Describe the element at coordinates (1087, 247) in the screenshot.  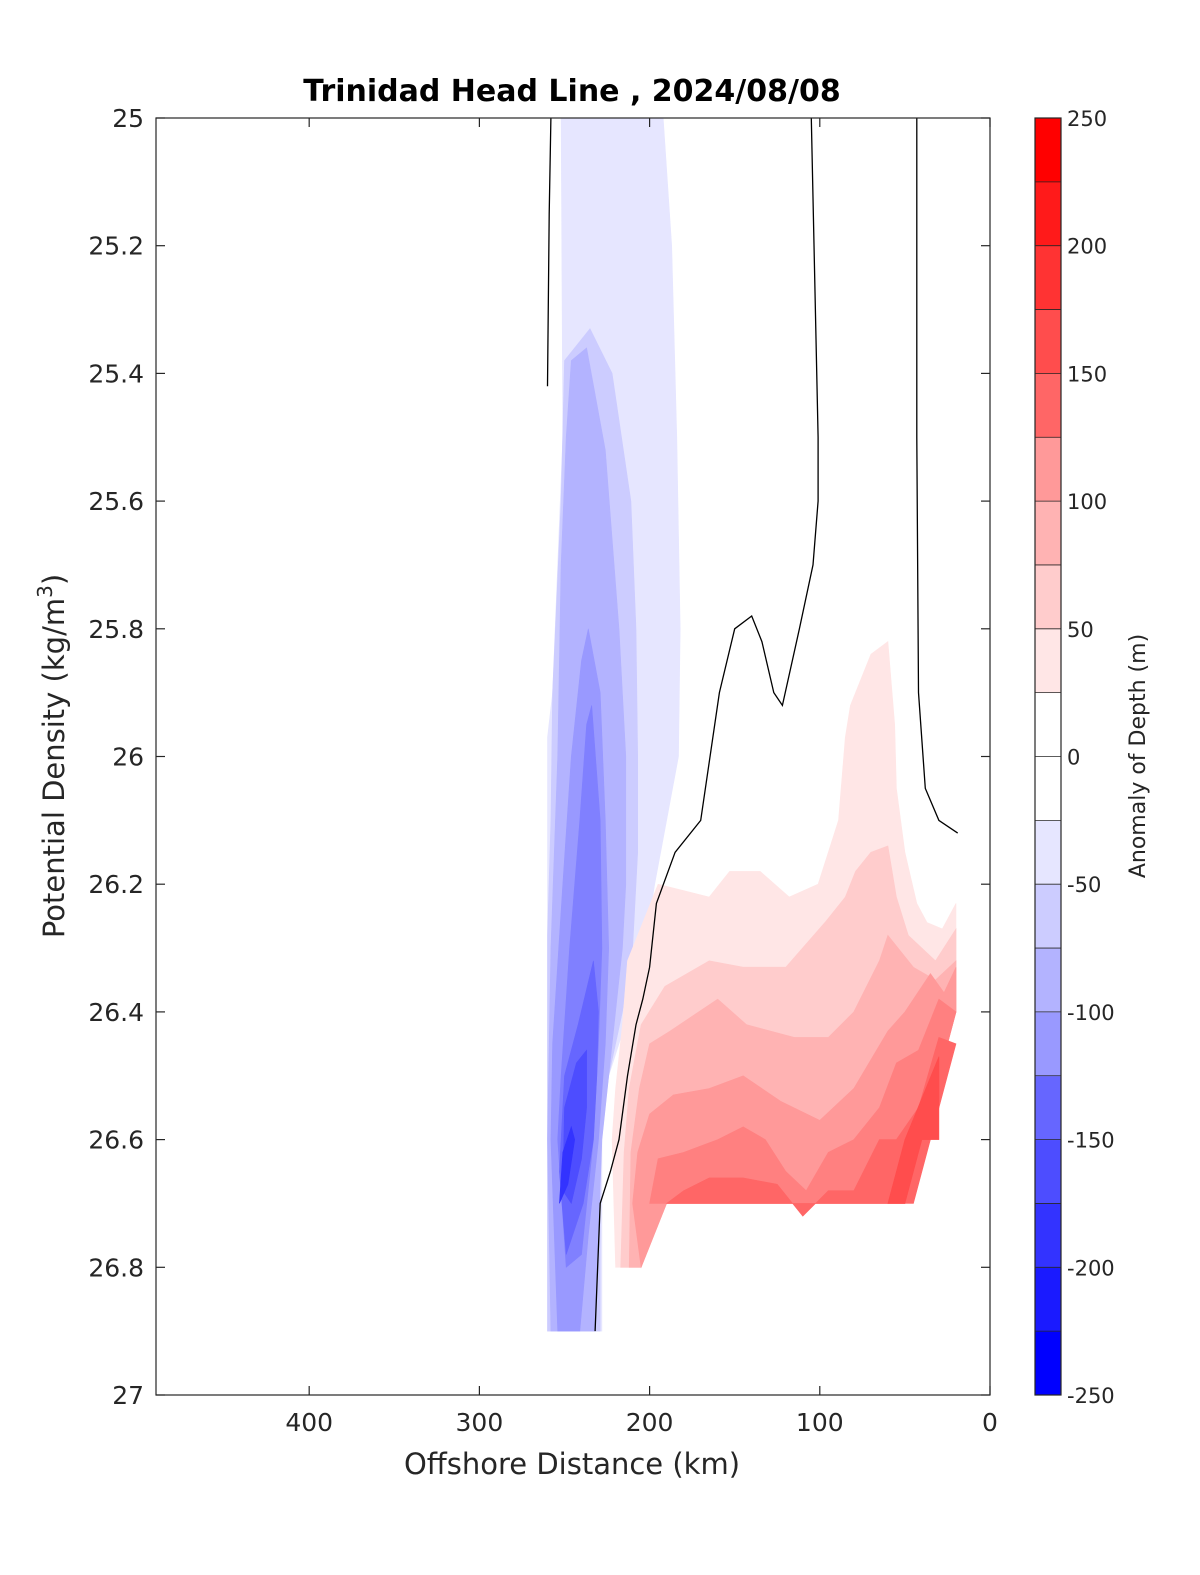
I see `colorbar-tick-label: 200` at that location.